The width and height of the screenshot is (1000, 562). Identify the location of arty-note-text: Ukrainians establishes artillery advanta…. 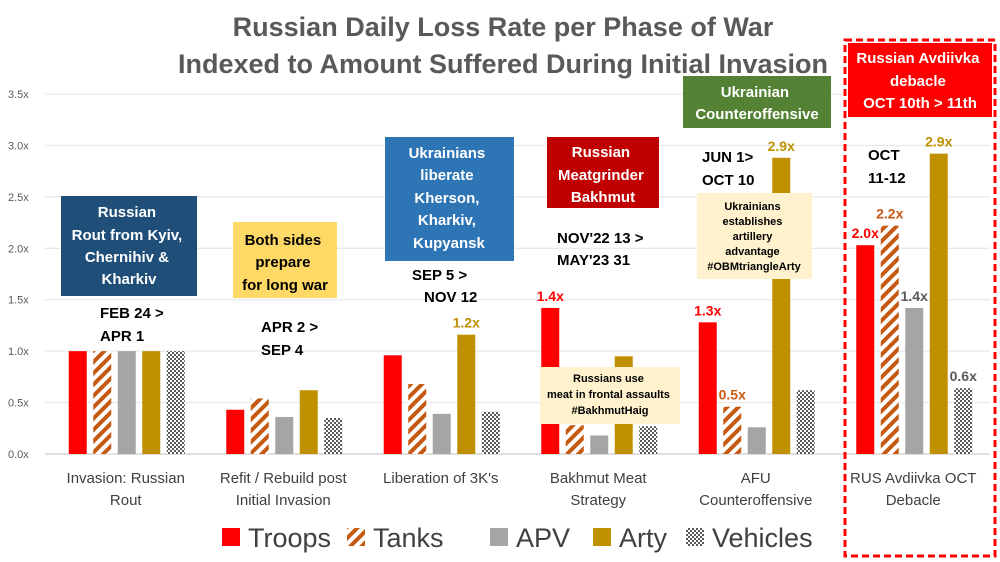
(754, 237).